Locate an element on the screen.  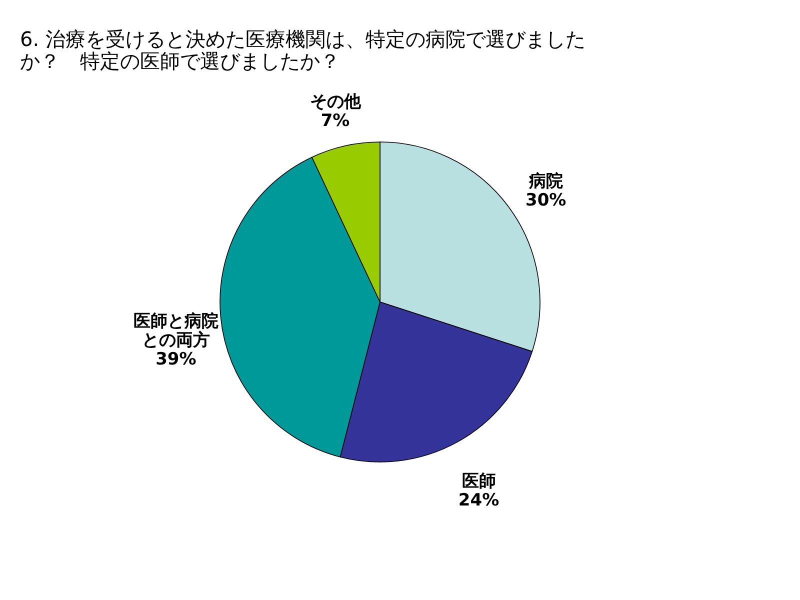
slice-label: その他 is located at coordinates (336, 102).